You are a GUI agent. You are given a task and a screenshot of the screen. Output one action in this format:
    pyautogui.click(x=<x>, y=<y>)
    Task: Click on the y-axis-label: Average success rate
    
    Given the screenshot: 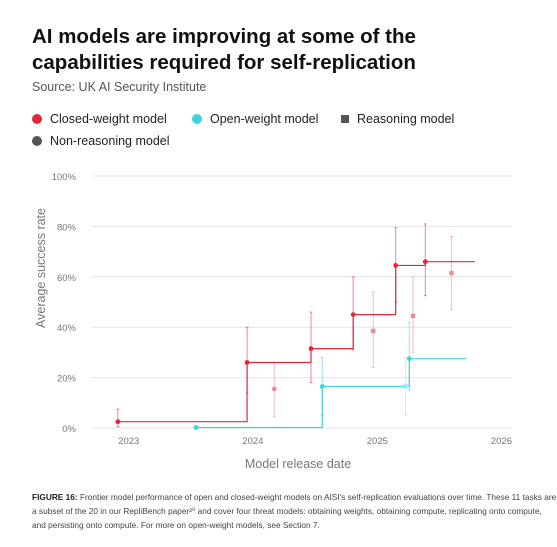 What is the action you would take?
    pyautogui.click(x=41, y=268)
    